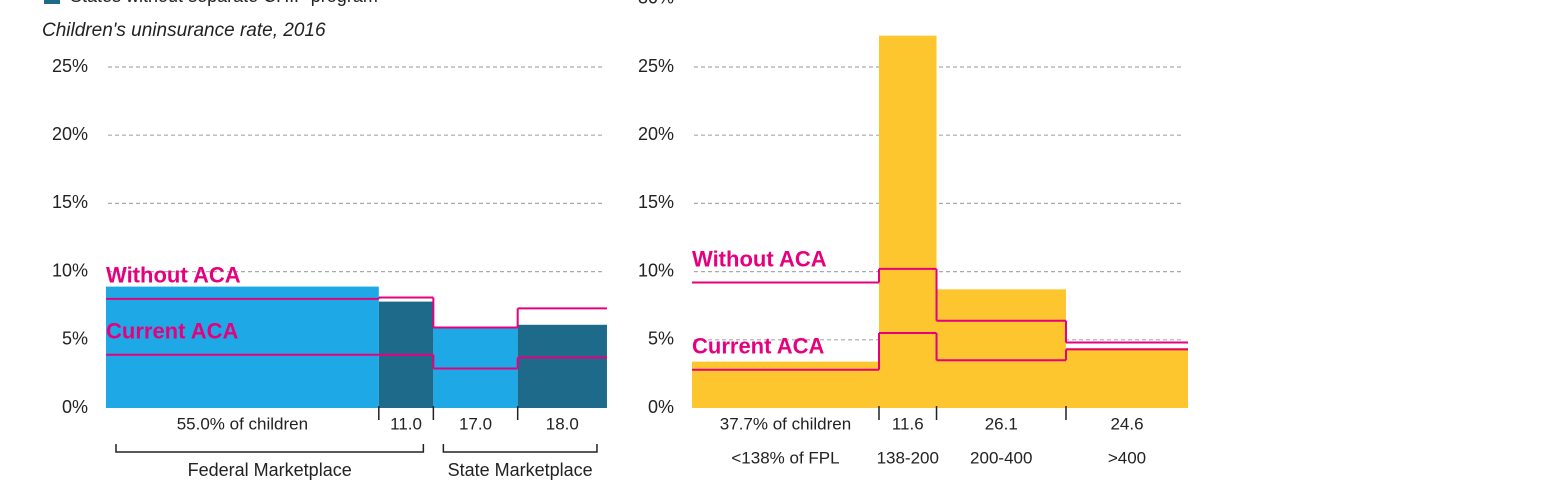 The height and width of the screenshot is (490, 1542). What do you see at coordinates (224, 3) in the screenshot?
I see `legend-label: States without separate CHIP program` at bounding box center [224, 3].